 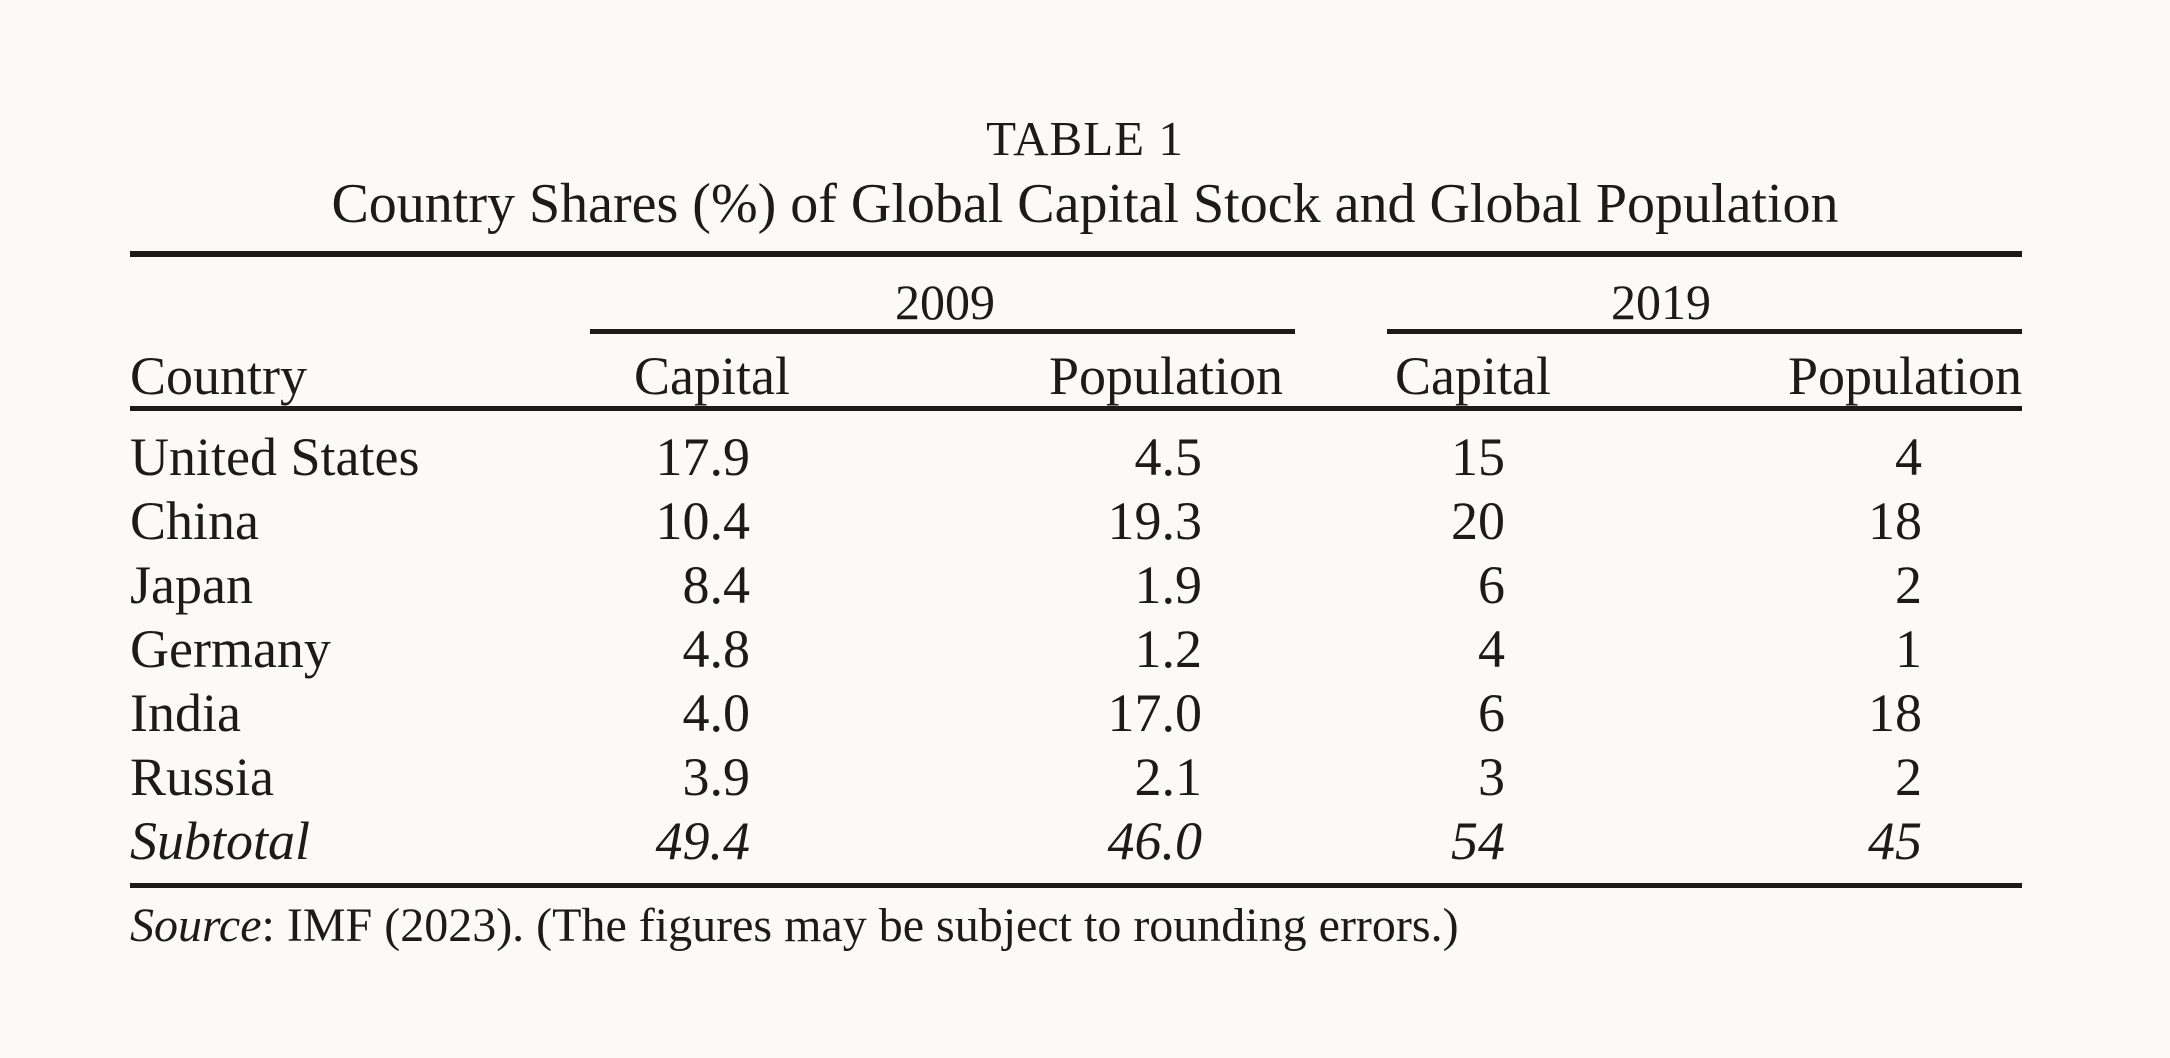 I want to click on table-row: Japan 8.4 1.9 6 2, so click(x=1076, y=585).